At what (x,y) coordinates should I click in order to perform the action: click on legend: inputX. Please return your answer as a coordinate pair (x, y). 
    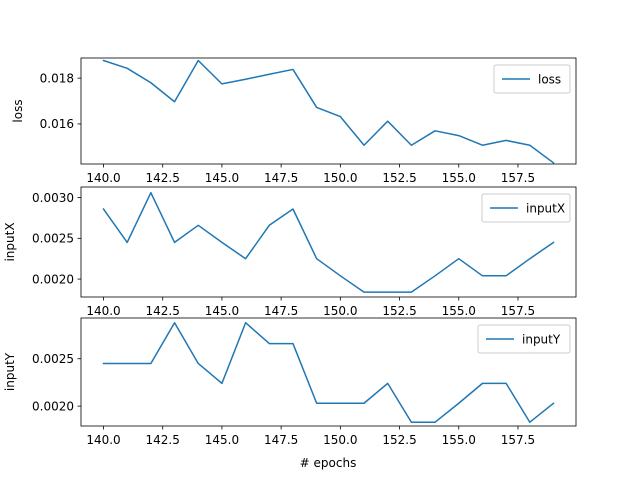
    Looking at the image, I should click on (526, 208).